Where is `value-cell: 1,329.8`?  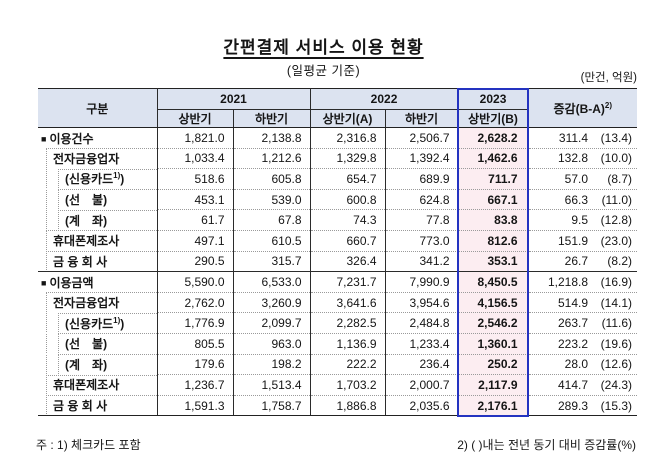
value-cell: 1,329.8 is located at coordinates (348, 158).